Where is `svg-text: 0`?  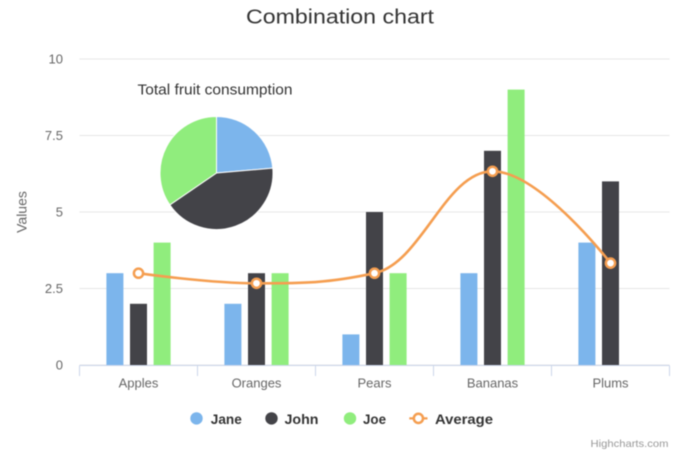
svg-text: 0 is located at coordinates (59, 365).